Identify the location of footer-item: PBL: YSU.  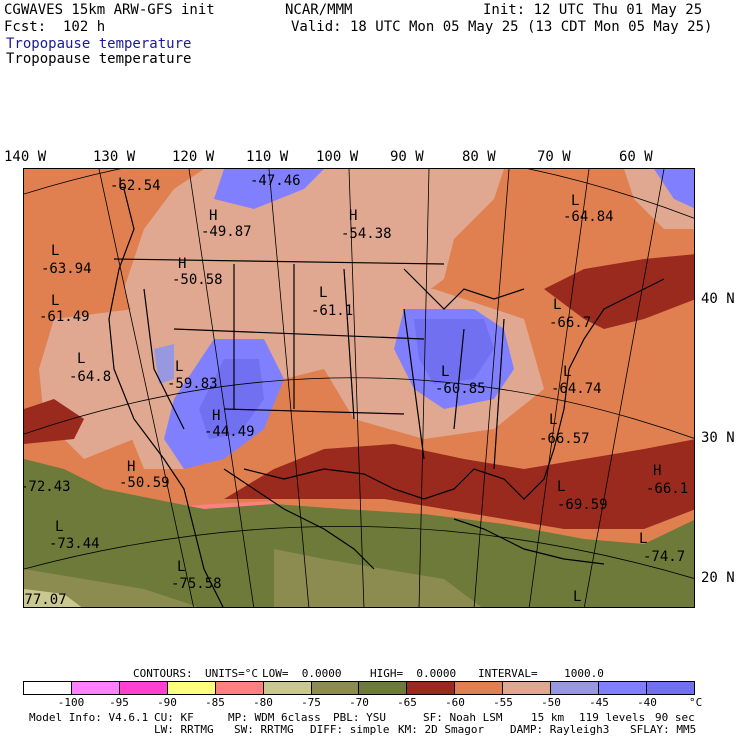
(359, 717).